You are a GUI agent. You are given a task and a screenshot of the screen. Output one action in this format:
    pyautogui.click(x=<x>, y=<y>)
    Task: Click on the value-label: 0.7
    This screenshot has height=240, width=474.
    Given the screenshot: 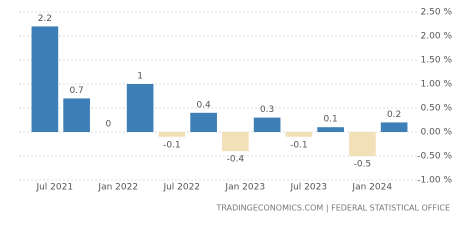 What is the action you would take?
    pyautogui.click(x=76, y=91)
    